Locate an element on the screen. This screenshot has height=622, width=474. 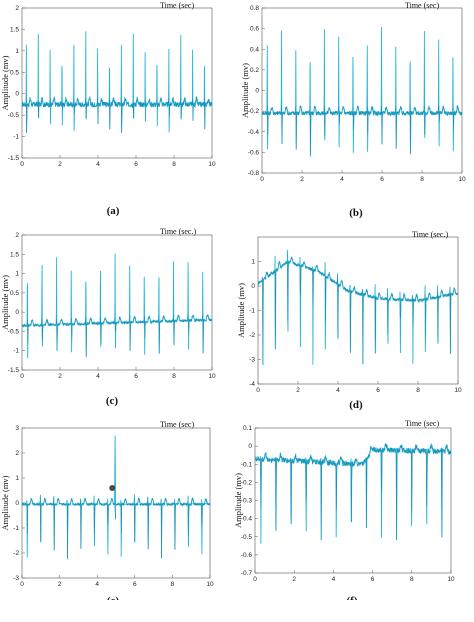
highlight-marker is located at coordinates (112, 488).